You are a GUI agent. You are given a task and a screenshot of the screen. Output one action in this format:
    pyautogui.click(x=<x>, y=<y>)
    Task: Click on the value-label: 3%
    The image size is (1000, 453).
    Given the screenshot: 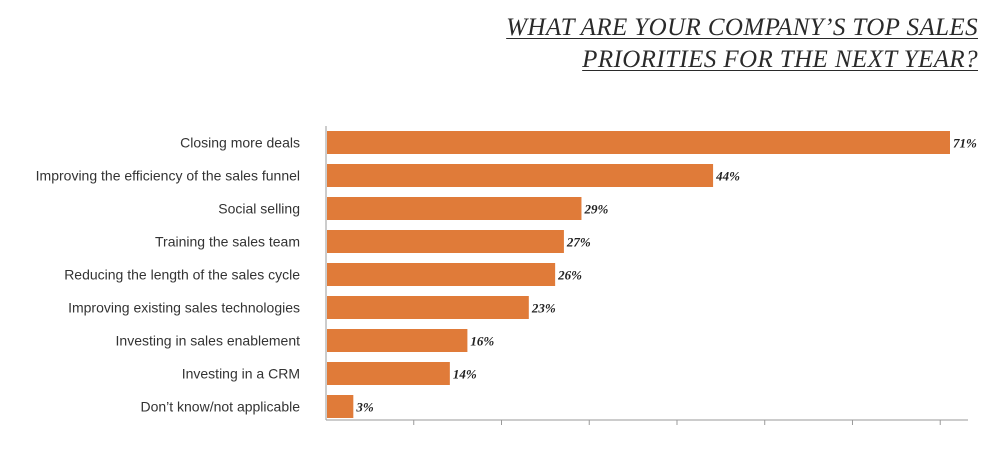 What is the action you would take?
    pyautogui.click(x=364, y=407)
    